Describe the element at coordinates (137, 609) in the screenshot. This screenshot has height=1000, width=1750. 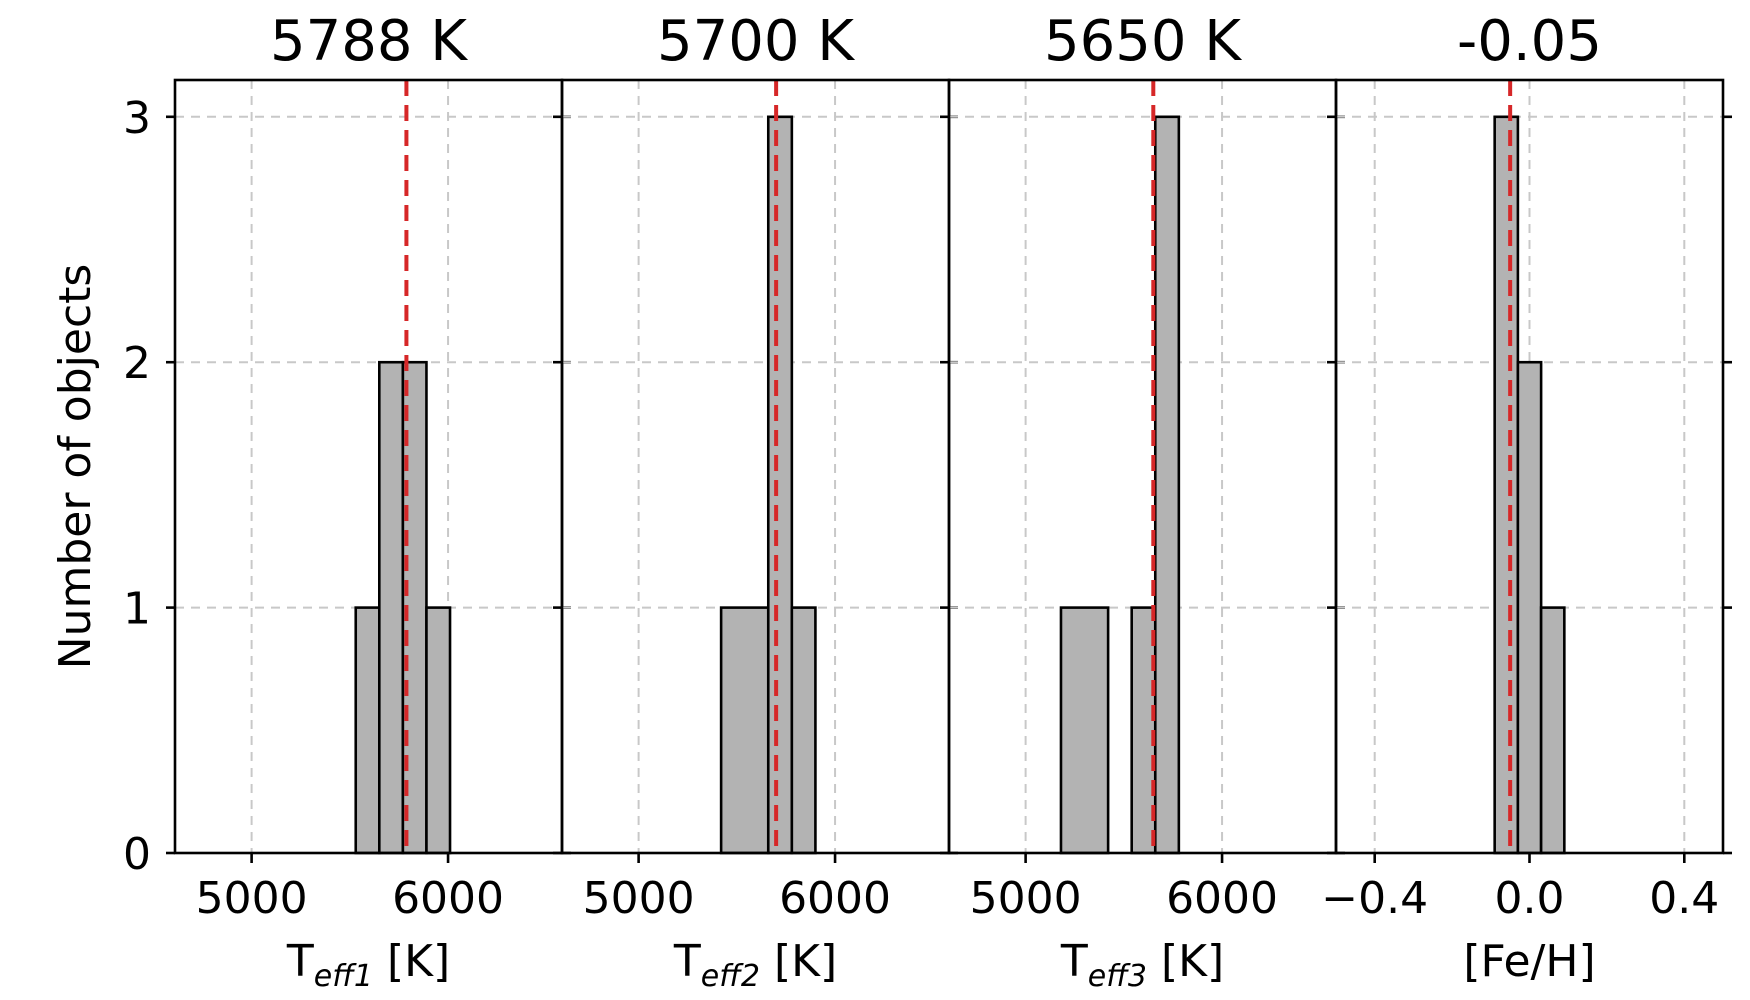
I see `y-tick-label: 1` at that location.